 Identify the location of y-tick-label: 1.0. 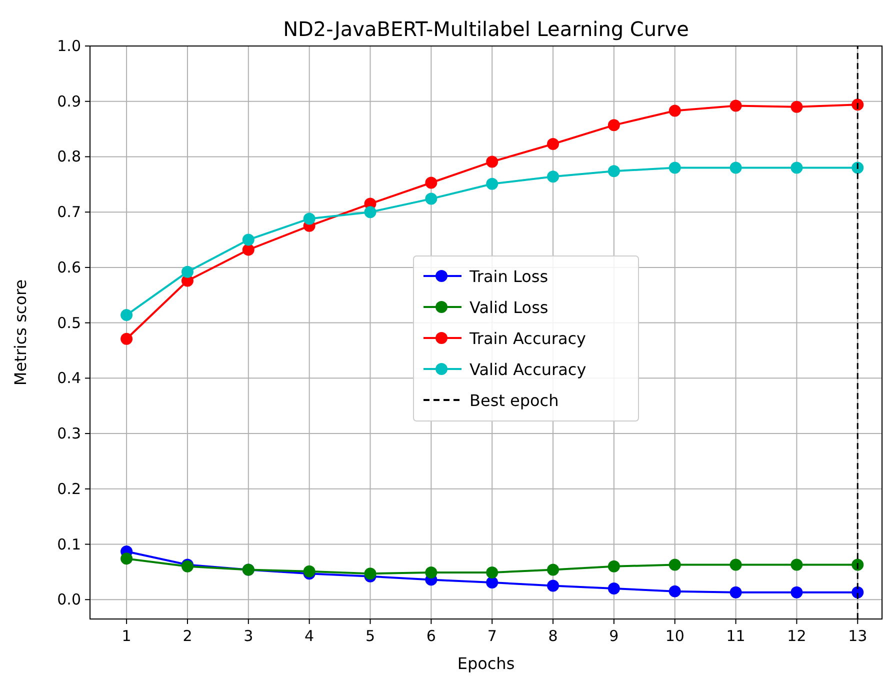
(69, 46).